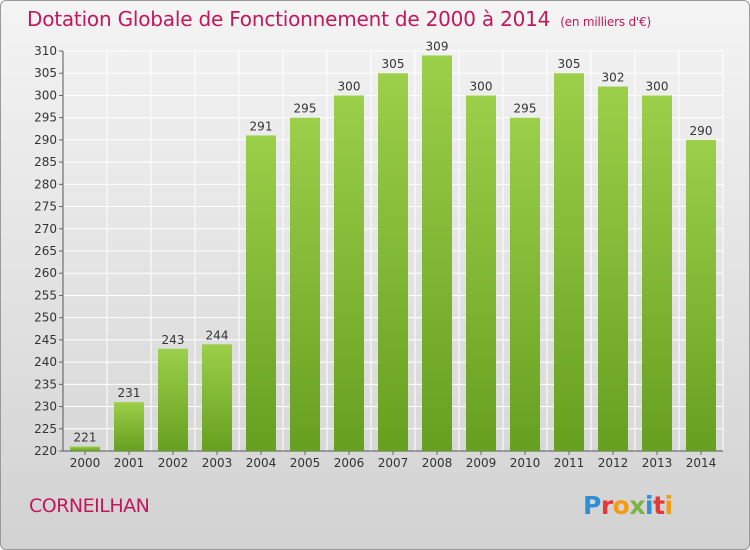 This screenshot has width=750, height=550. Describe the element at coordinates (173, 340) in the screenshot. I see `data-label-2002: 243` at that location.